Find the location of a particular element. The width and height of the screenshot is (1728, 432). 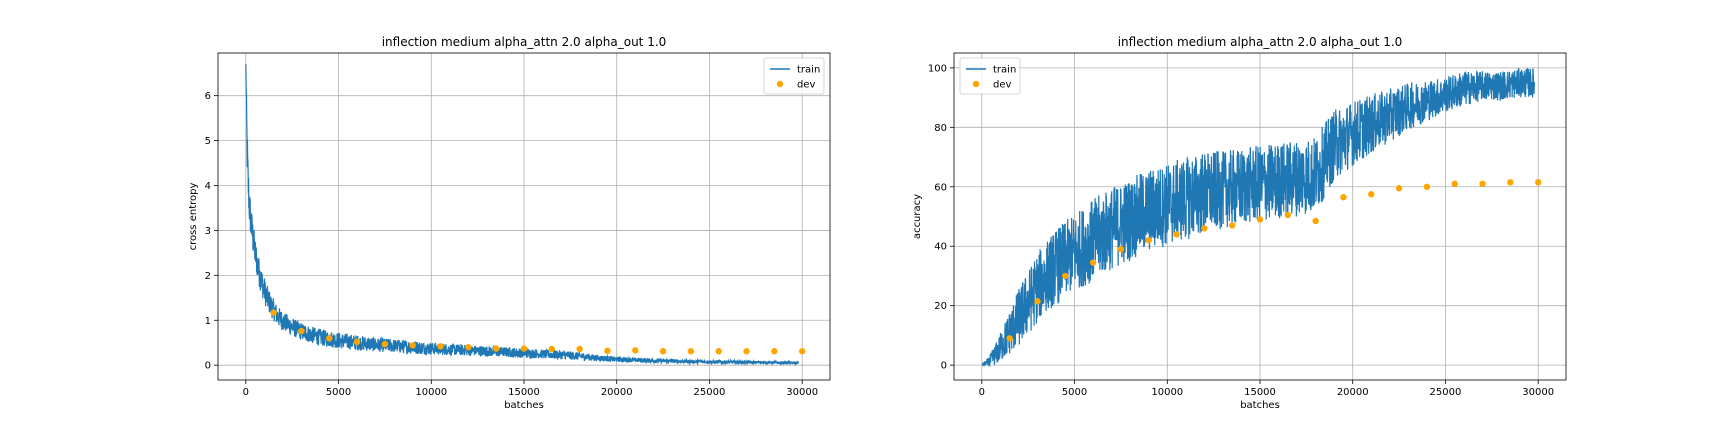

y-tick-label: 100 is located at coordinates (937, 68).